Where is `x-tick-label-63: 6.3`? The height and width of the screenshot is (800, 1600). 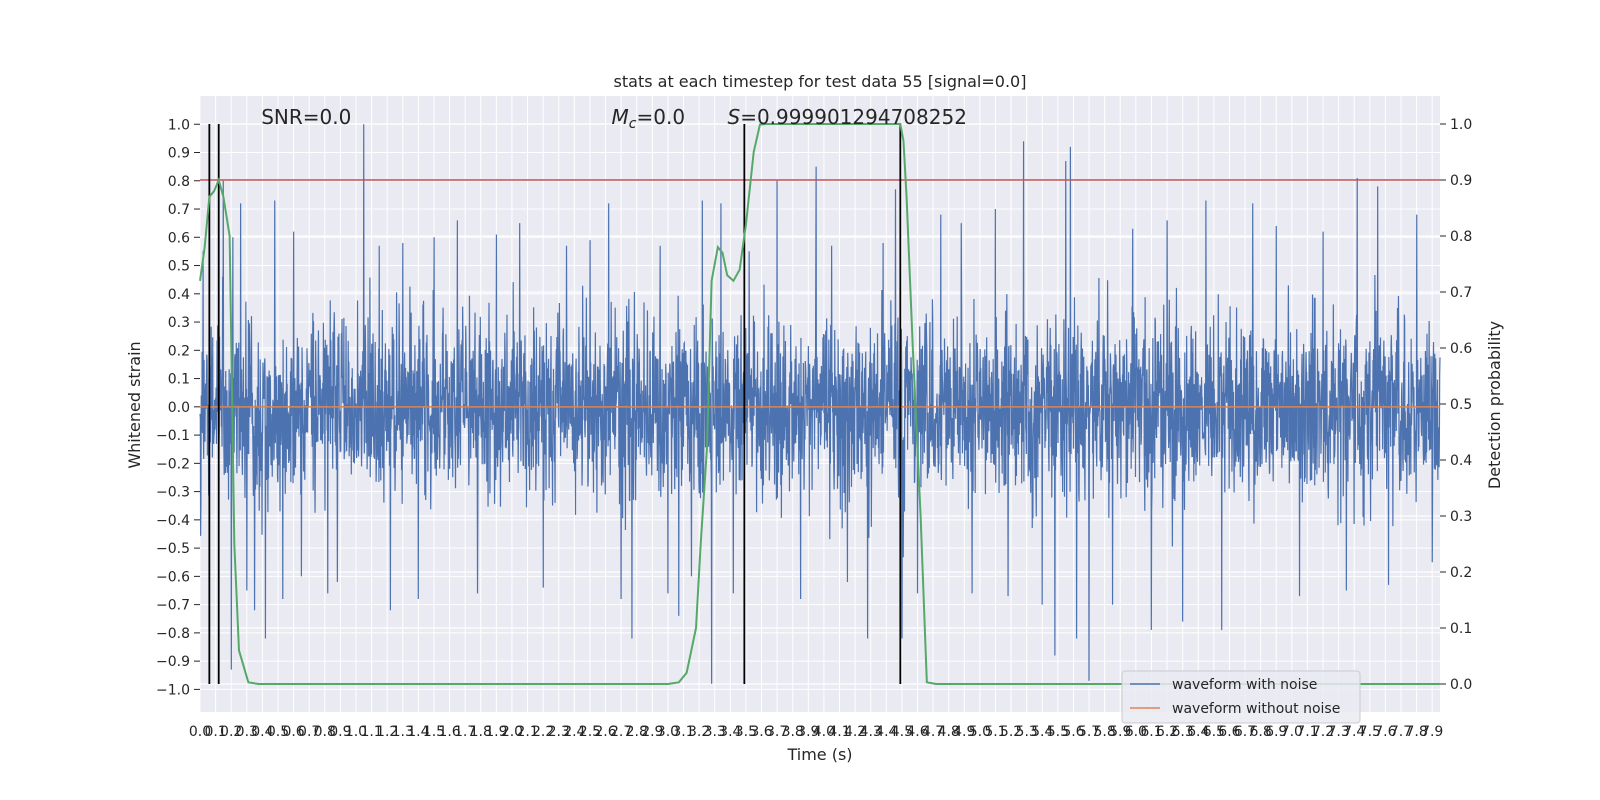 x-tick-label-63: 6.3 is located at coordinates (1183, 732).